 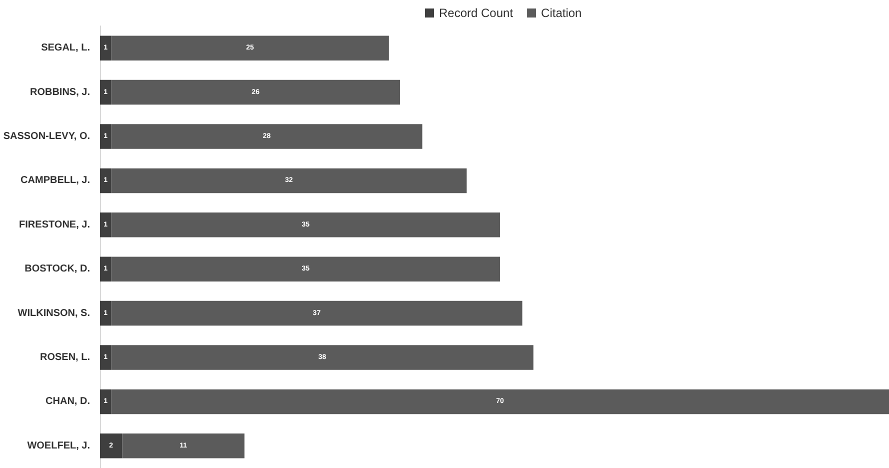 I want to click on y-tick-label: SEGAL, L., so click(x=65, y=48).